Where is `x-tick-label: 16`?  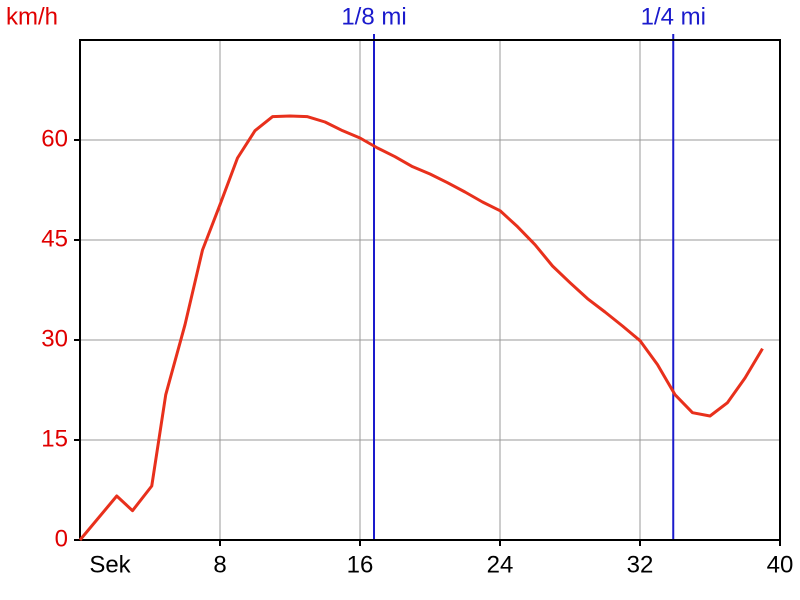 x-tick-label: 16 is located at coordinates (360, 564).